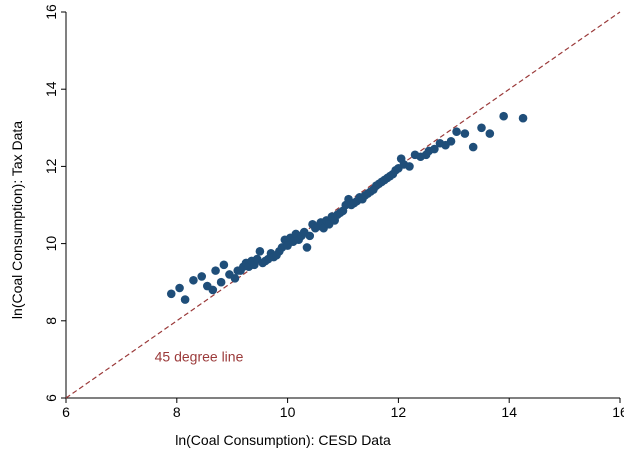 This screenshot has width=624, height=457. What do you see at coordinates (177, 412) in the screenshot?
I see `x-tick-label: 8` at bounding box center [177, 412].